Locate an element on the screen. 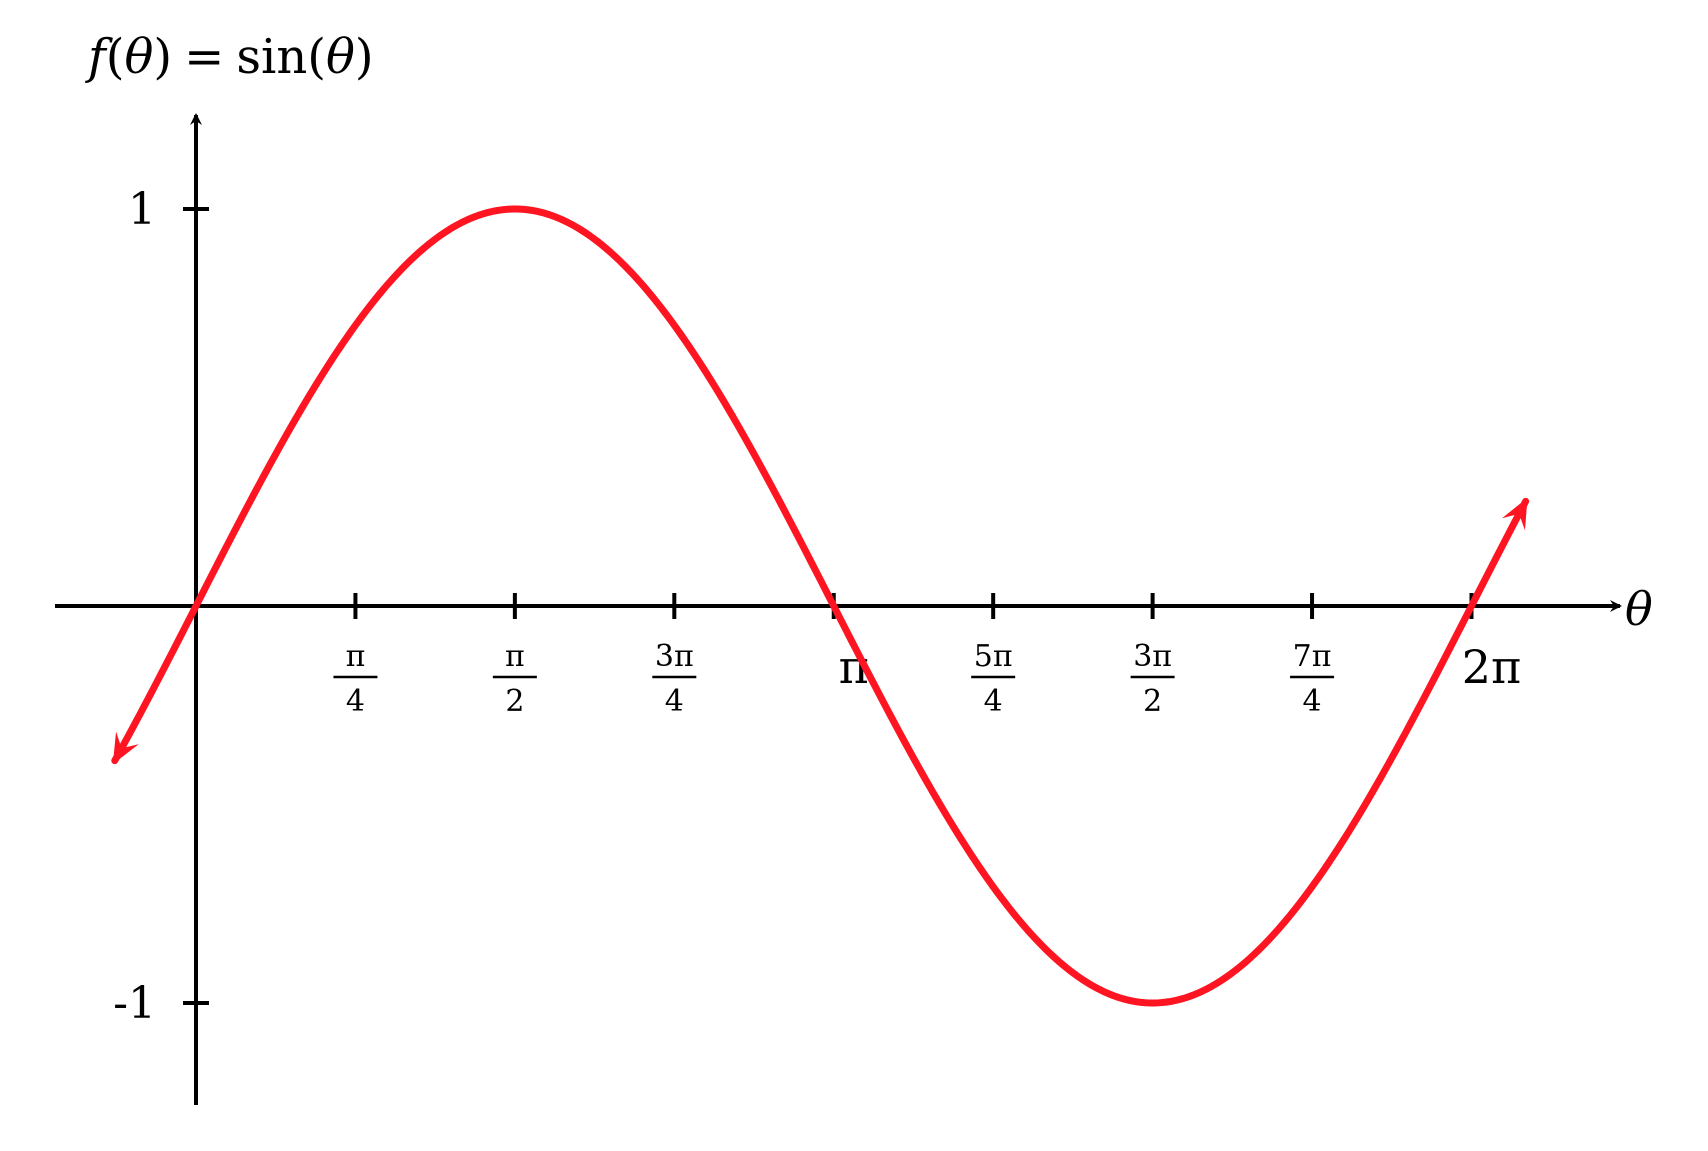  title-open-paren: ( is located at coordinates (115, 57).